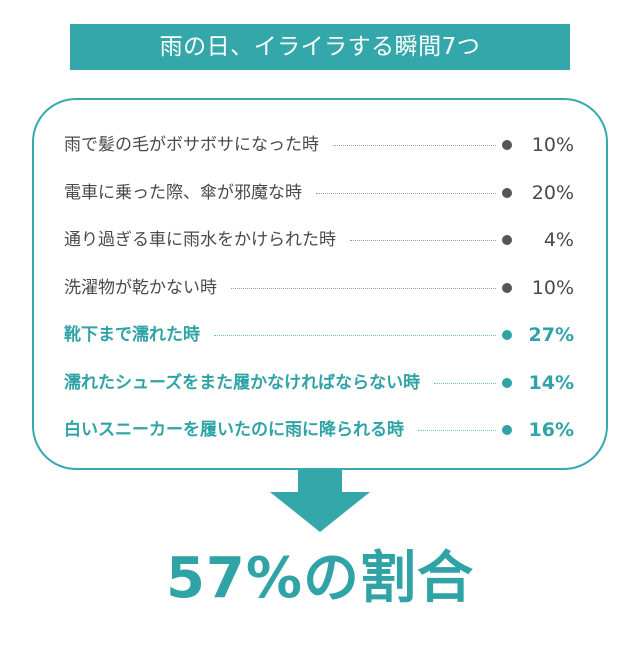 The width and height of the screenshot is (640, 648). What do you see at coordinates (140, 287) in the screenshot?
I see `item-label: 洗濯物が乾かない時` at bounding box center [140, 287].